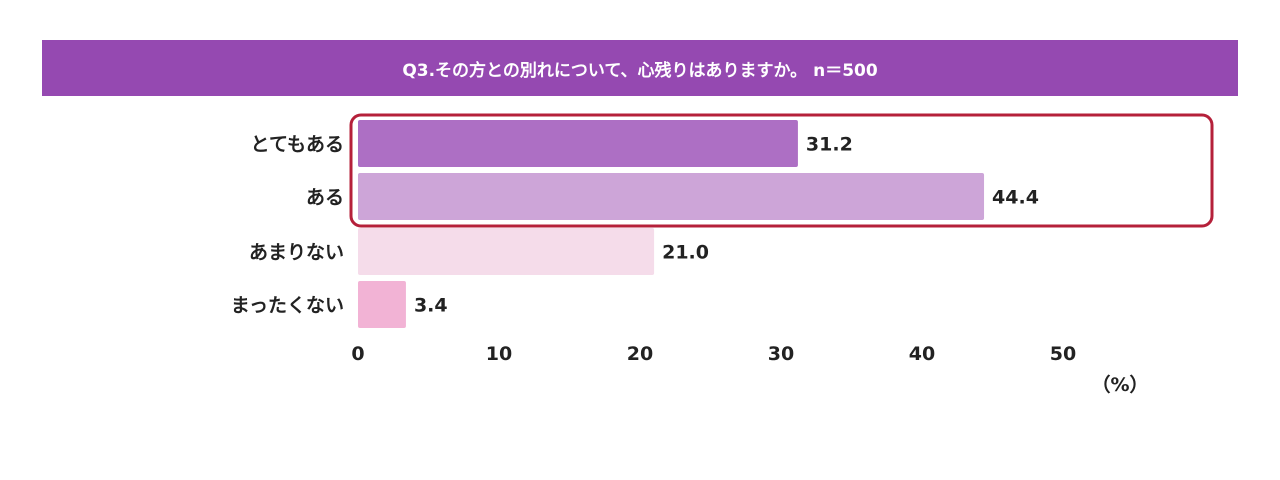 This screenshot has width=1280, height=480. I want to click on category-label: ある, so click(325, 198).